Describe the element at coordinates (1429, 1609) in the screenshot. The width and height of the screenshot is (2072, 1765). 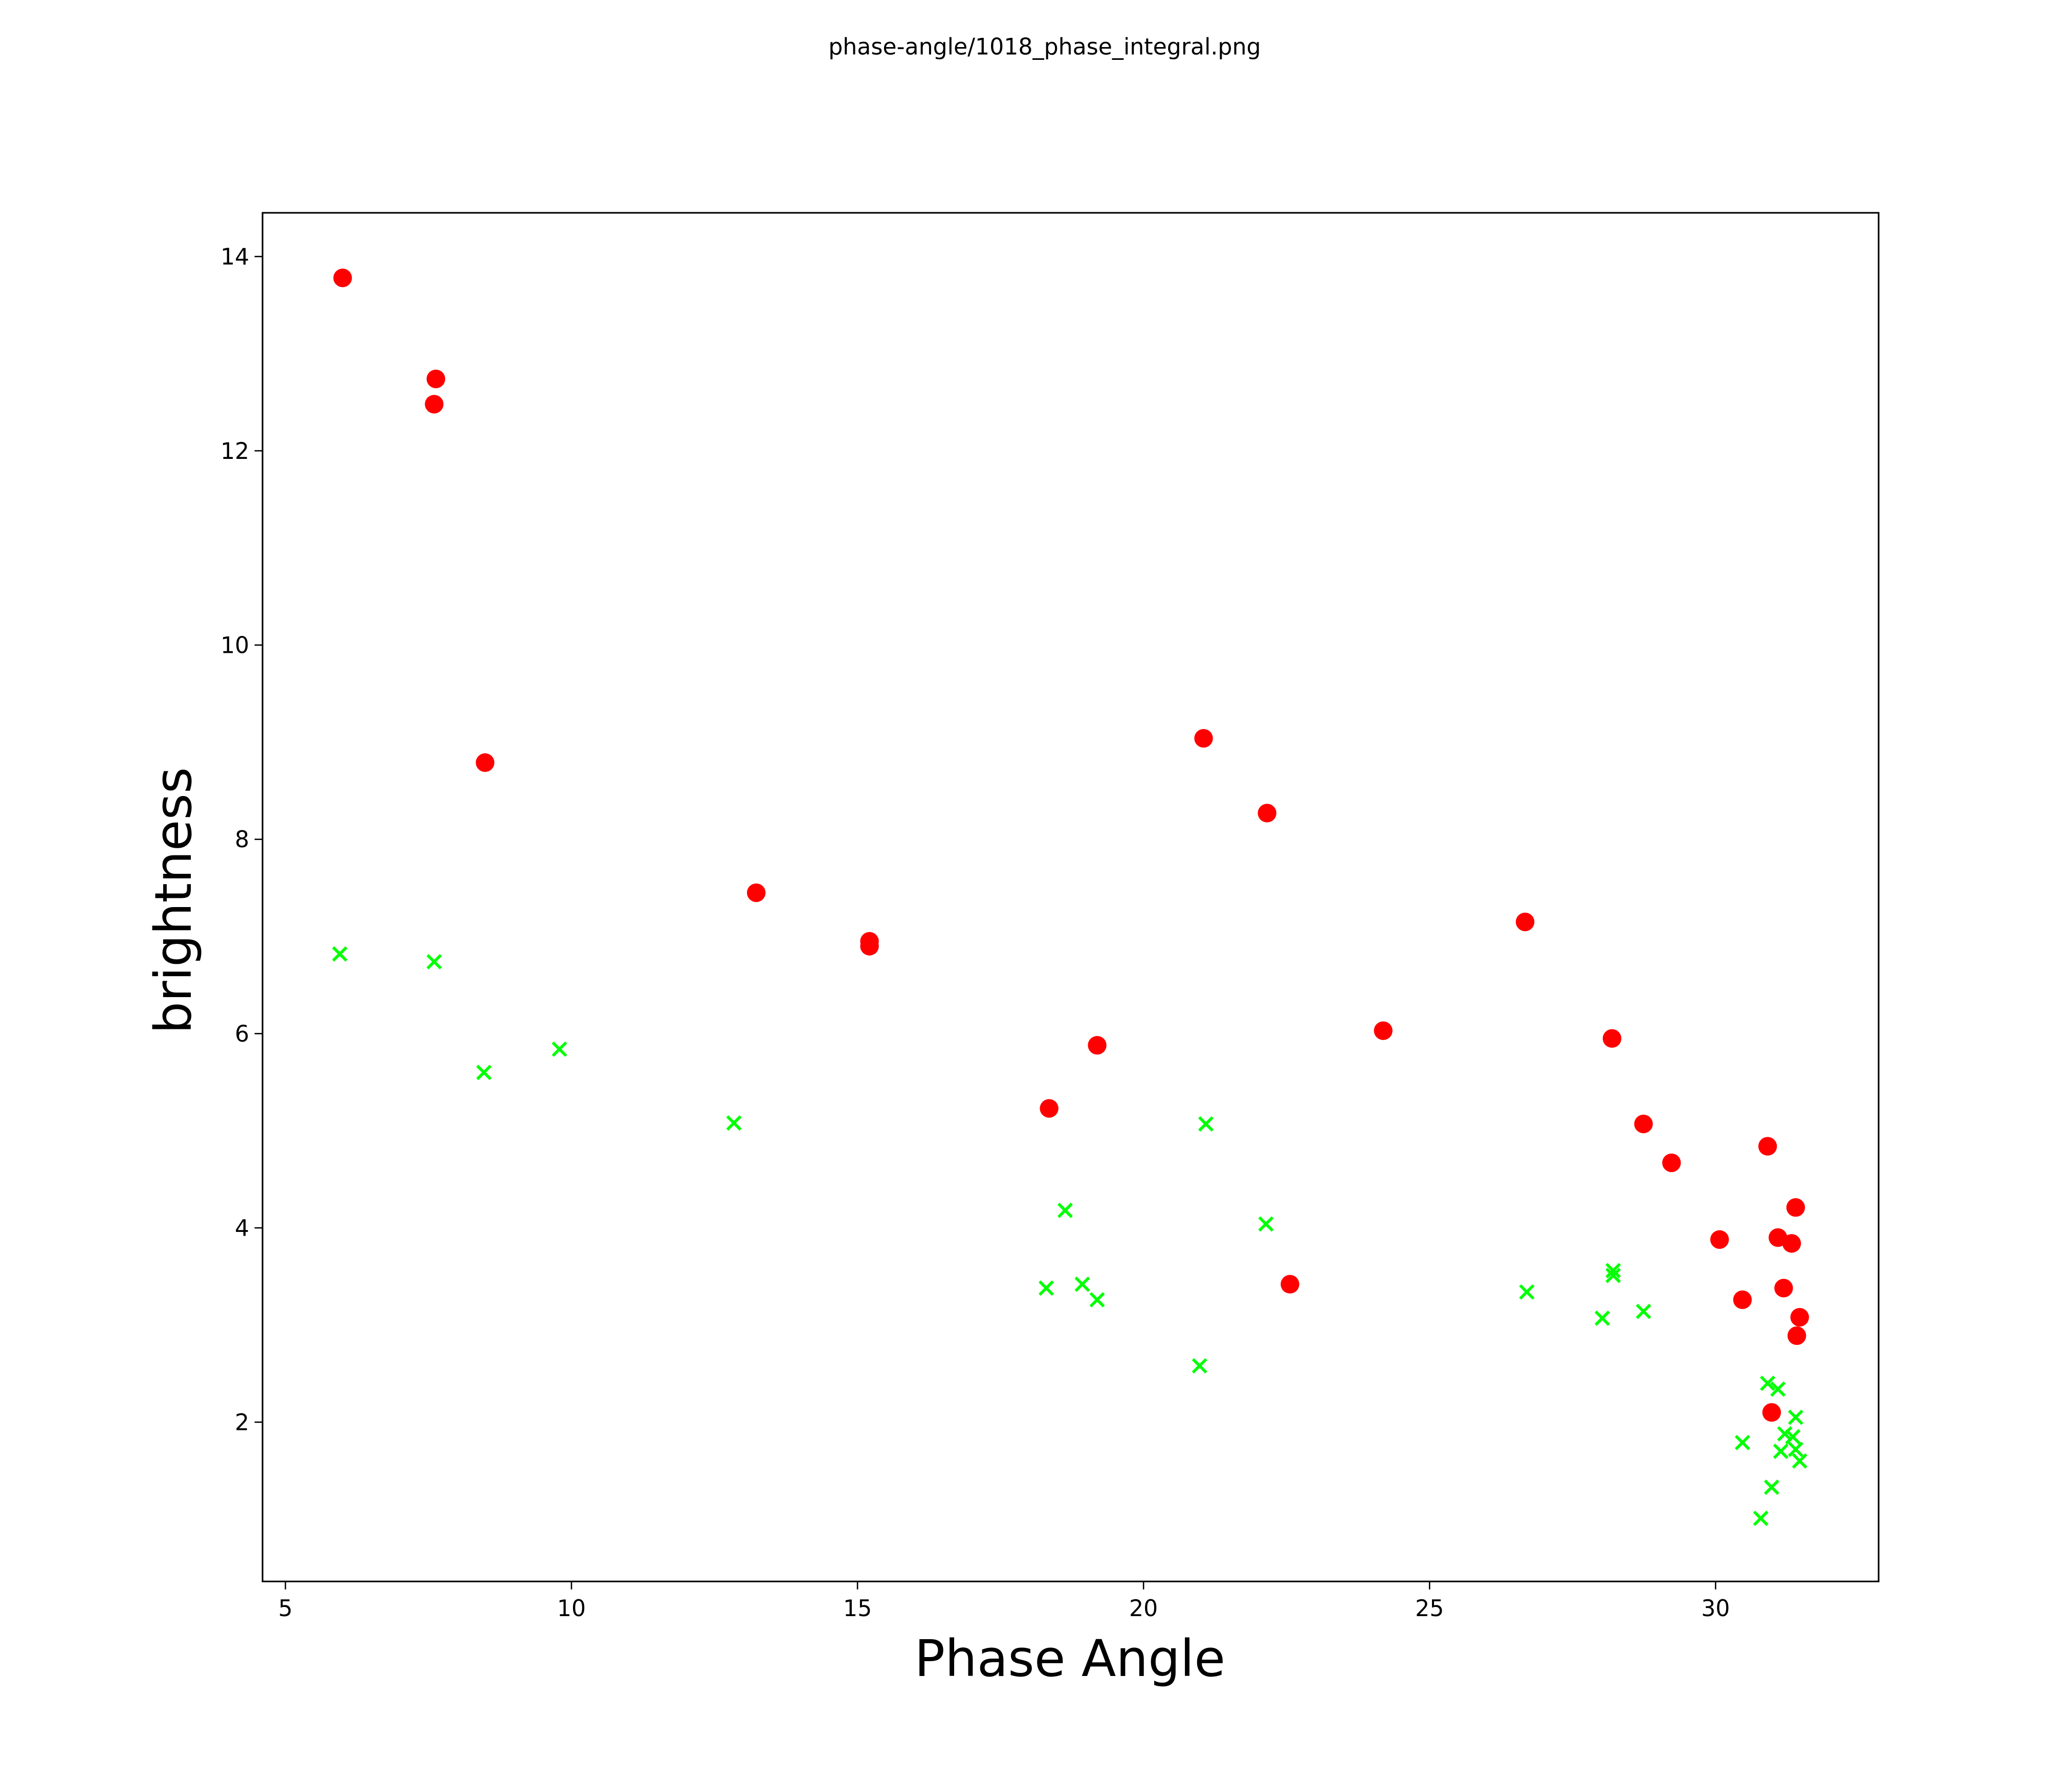
I see `x-tick-label: 25` at that location.